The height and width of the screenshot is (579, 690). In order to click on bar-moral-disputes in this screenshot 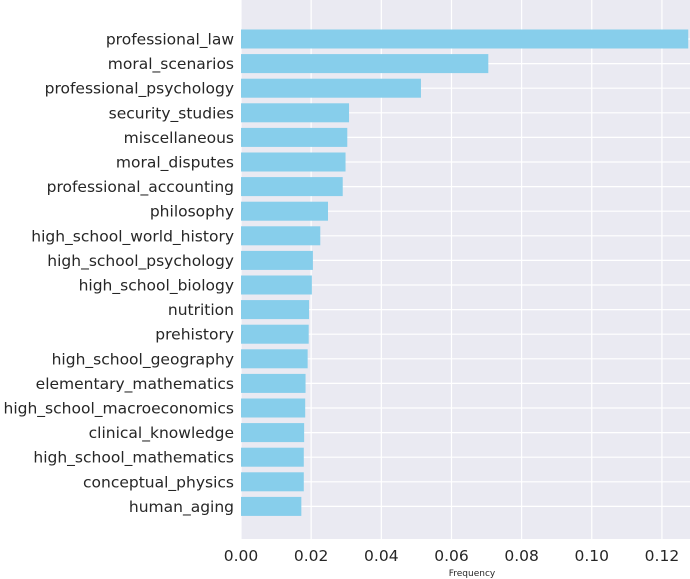, I will do `click(293, 162)`.